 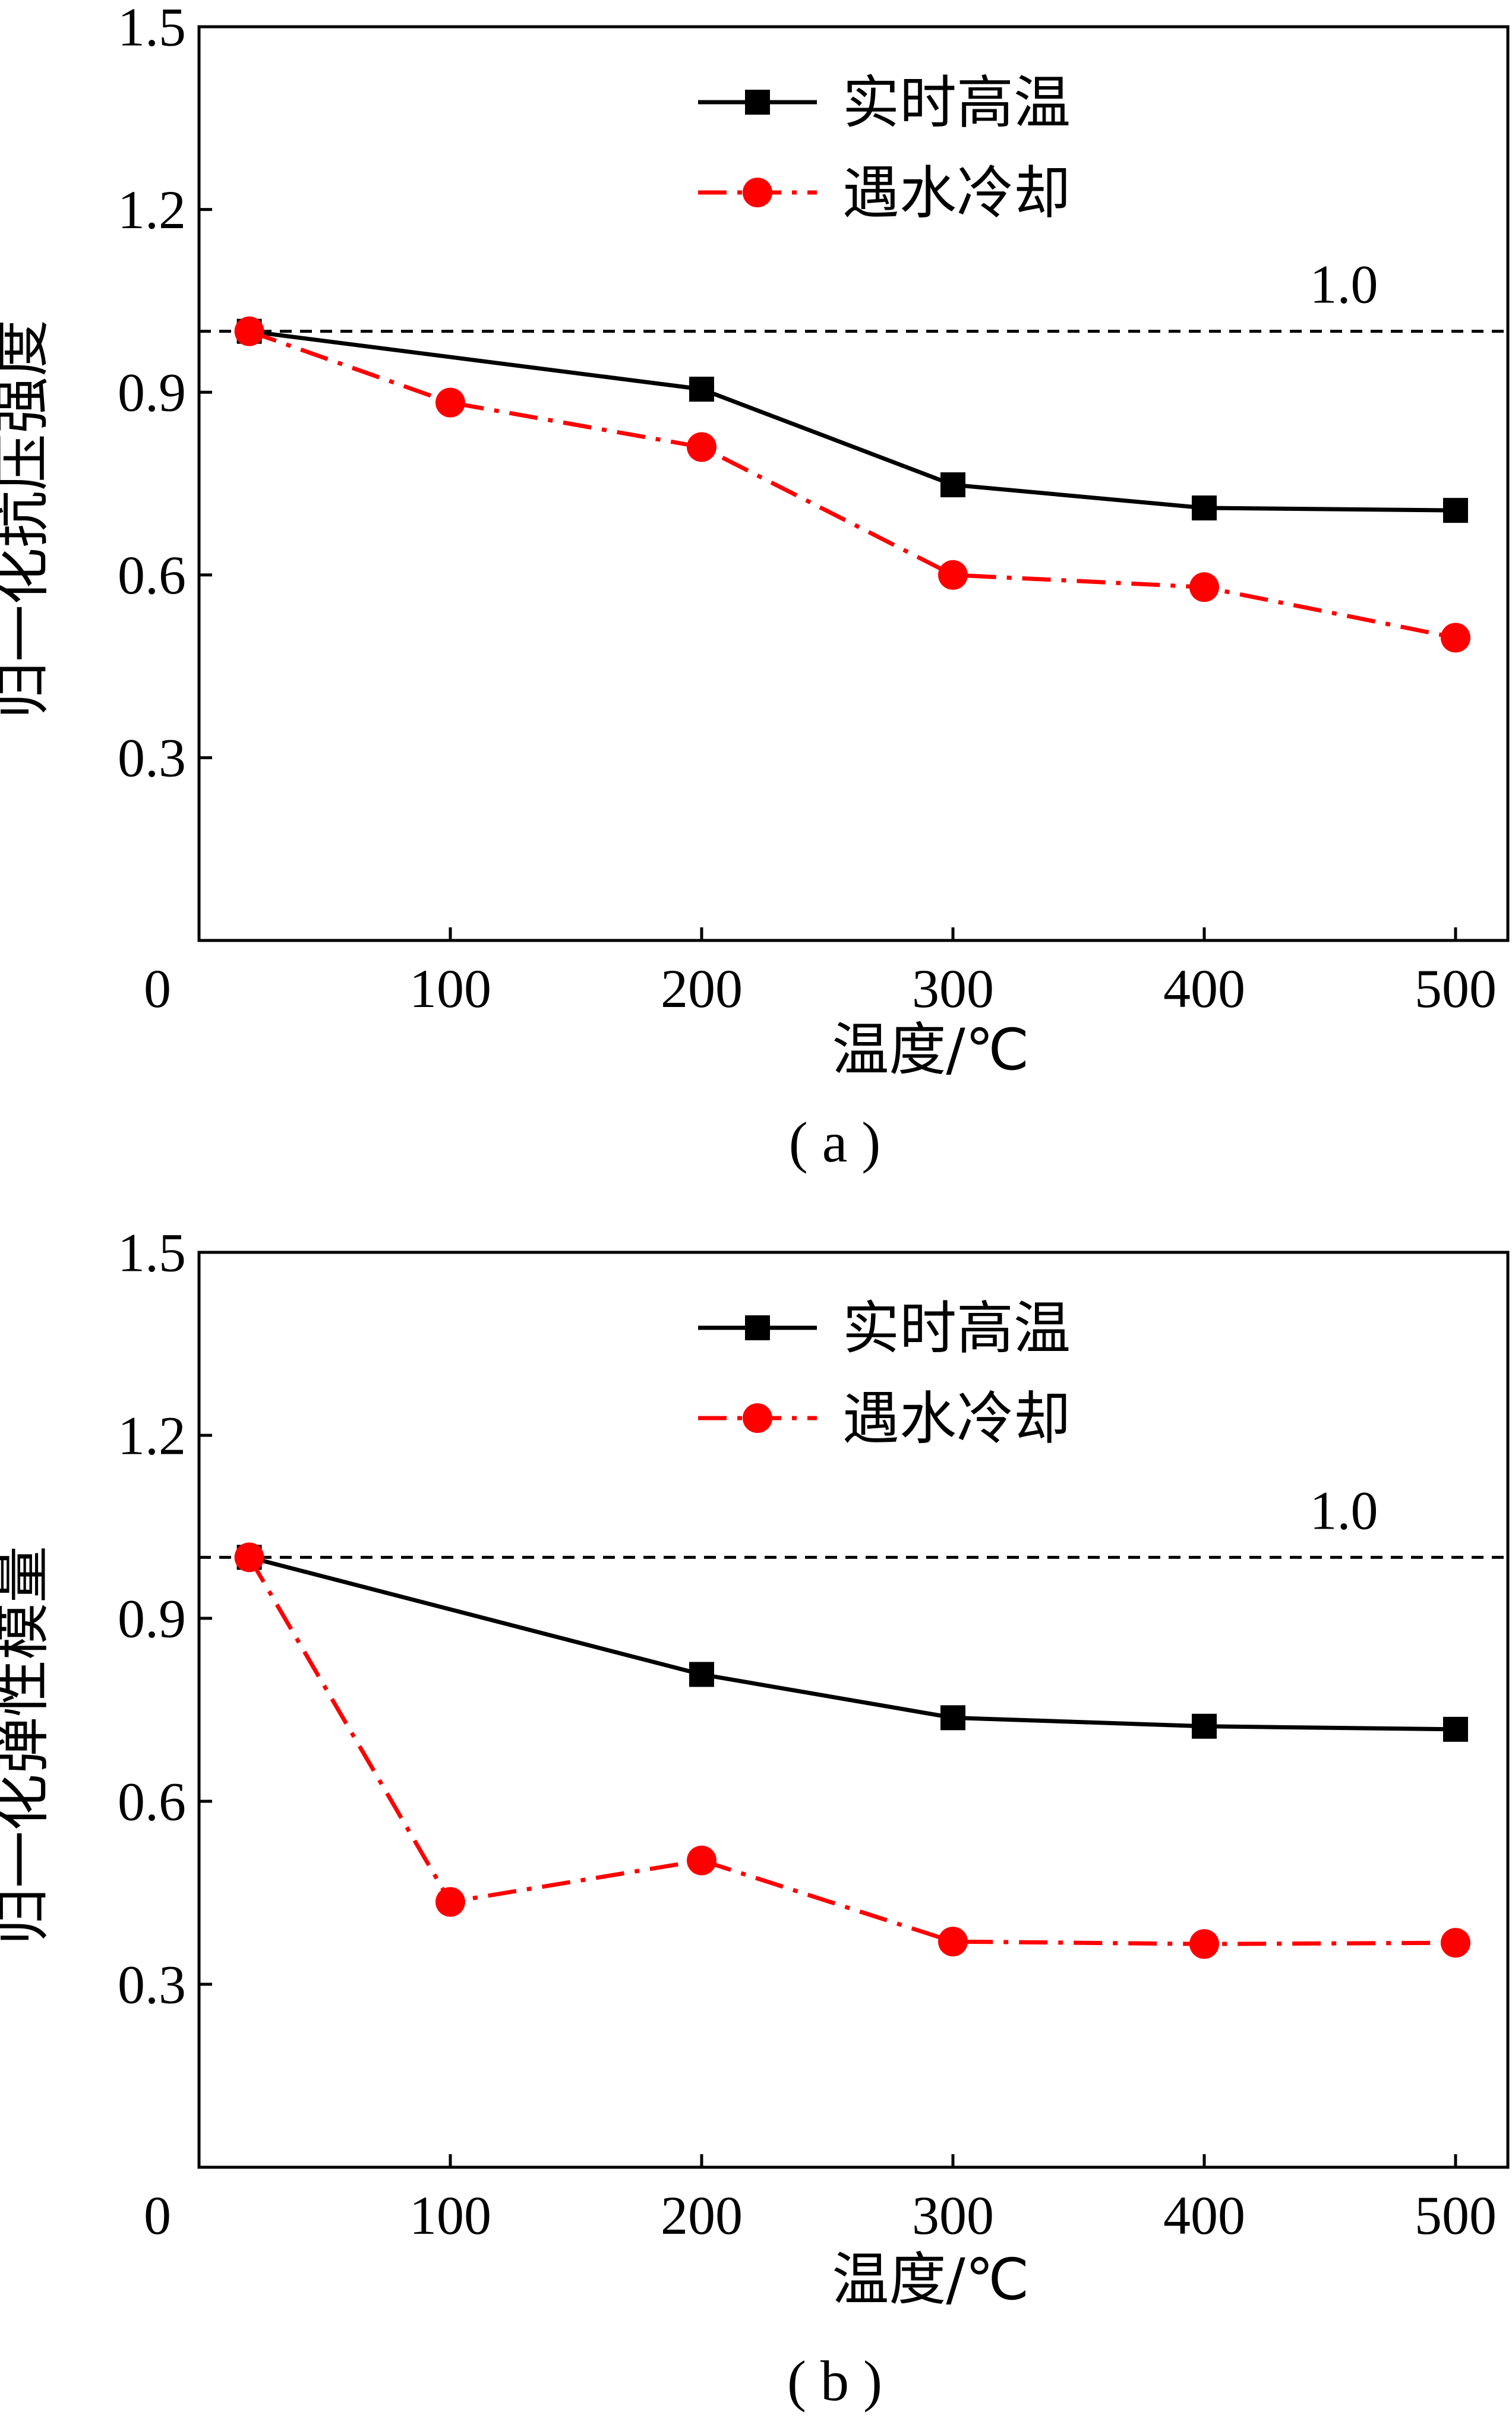 I want to click on panel-label: ( b ), so click(x=834, y=2381).